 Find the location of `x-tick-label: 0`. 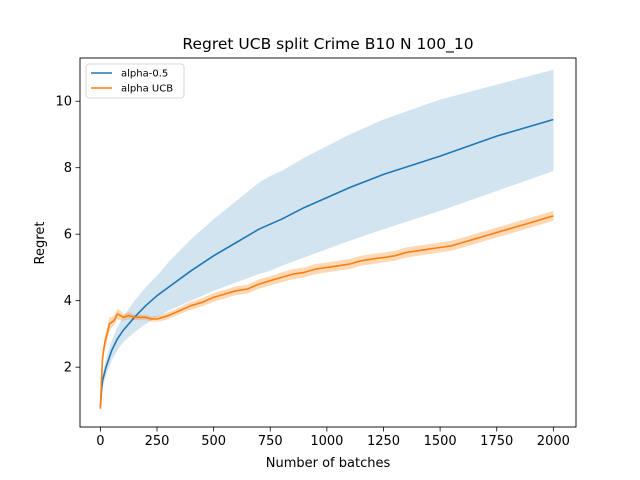

x-tick-label: 0 is located at coordinates (100, 441).